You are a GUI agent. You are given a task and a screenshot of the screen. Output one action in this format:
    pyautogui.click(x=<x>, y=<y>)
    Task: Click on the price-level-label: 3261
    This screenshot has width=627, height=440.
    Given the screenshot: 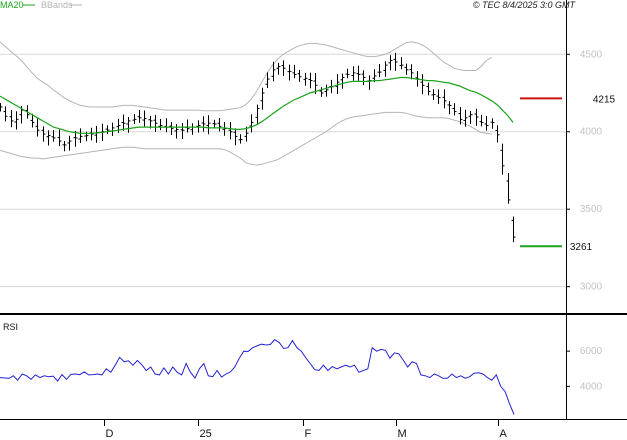 What is the action you would take?
    pyautogui.click(x=581, y=247)
    